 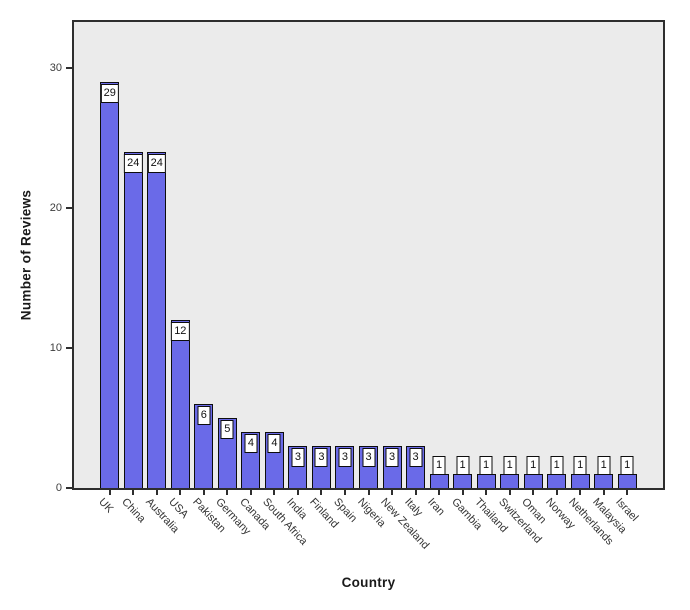 I want to click on bar-value-label: 12, so click(x=180, y=331).